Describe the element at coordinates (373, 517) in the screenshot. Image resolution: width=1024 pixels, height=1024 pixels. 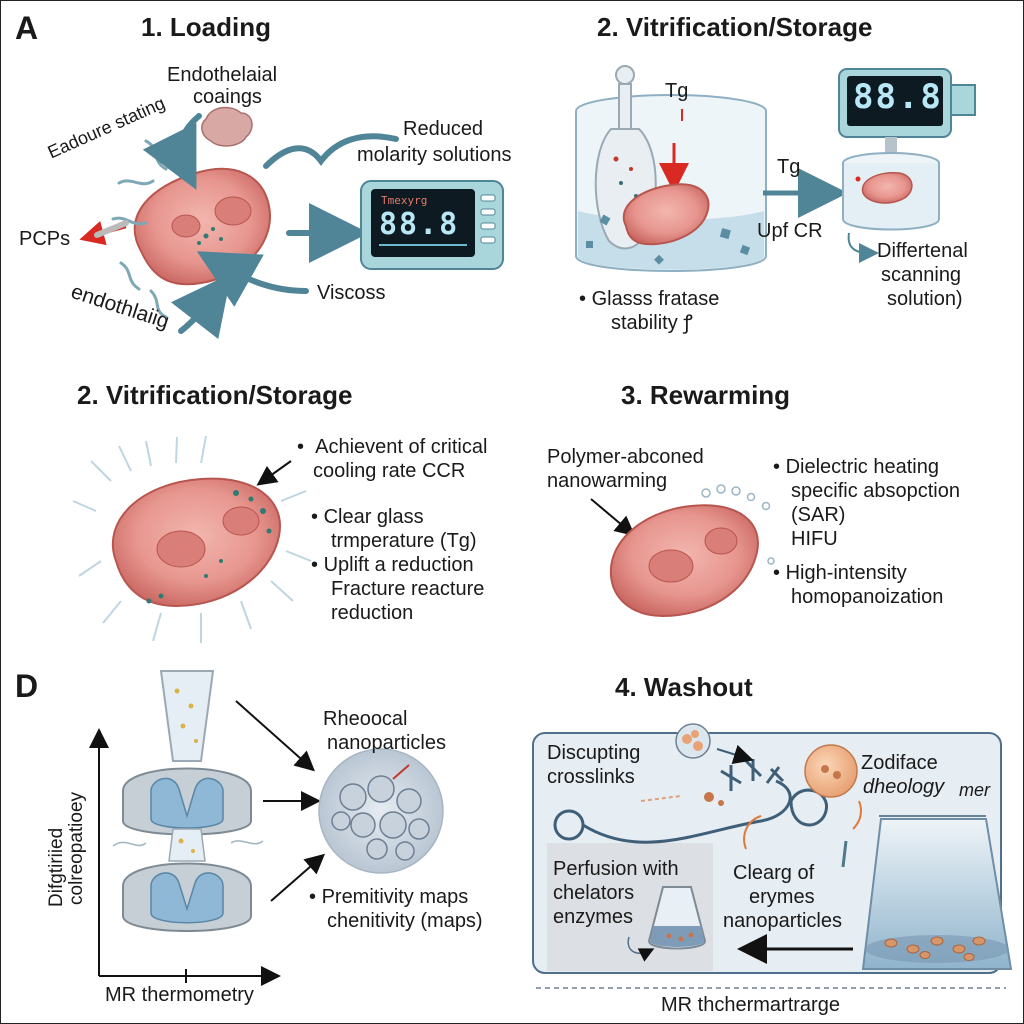
I see `v2-bullet2-text: Clear glass` at that location.